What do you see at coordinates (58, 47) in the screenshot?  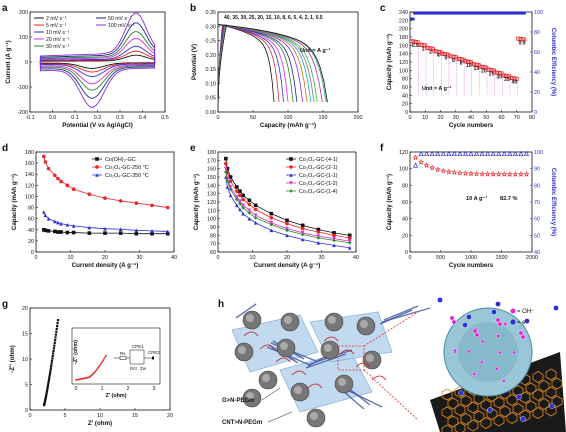 I see `legend-entry: 30 mV s⁻¹` at bounding box center [58, 47].